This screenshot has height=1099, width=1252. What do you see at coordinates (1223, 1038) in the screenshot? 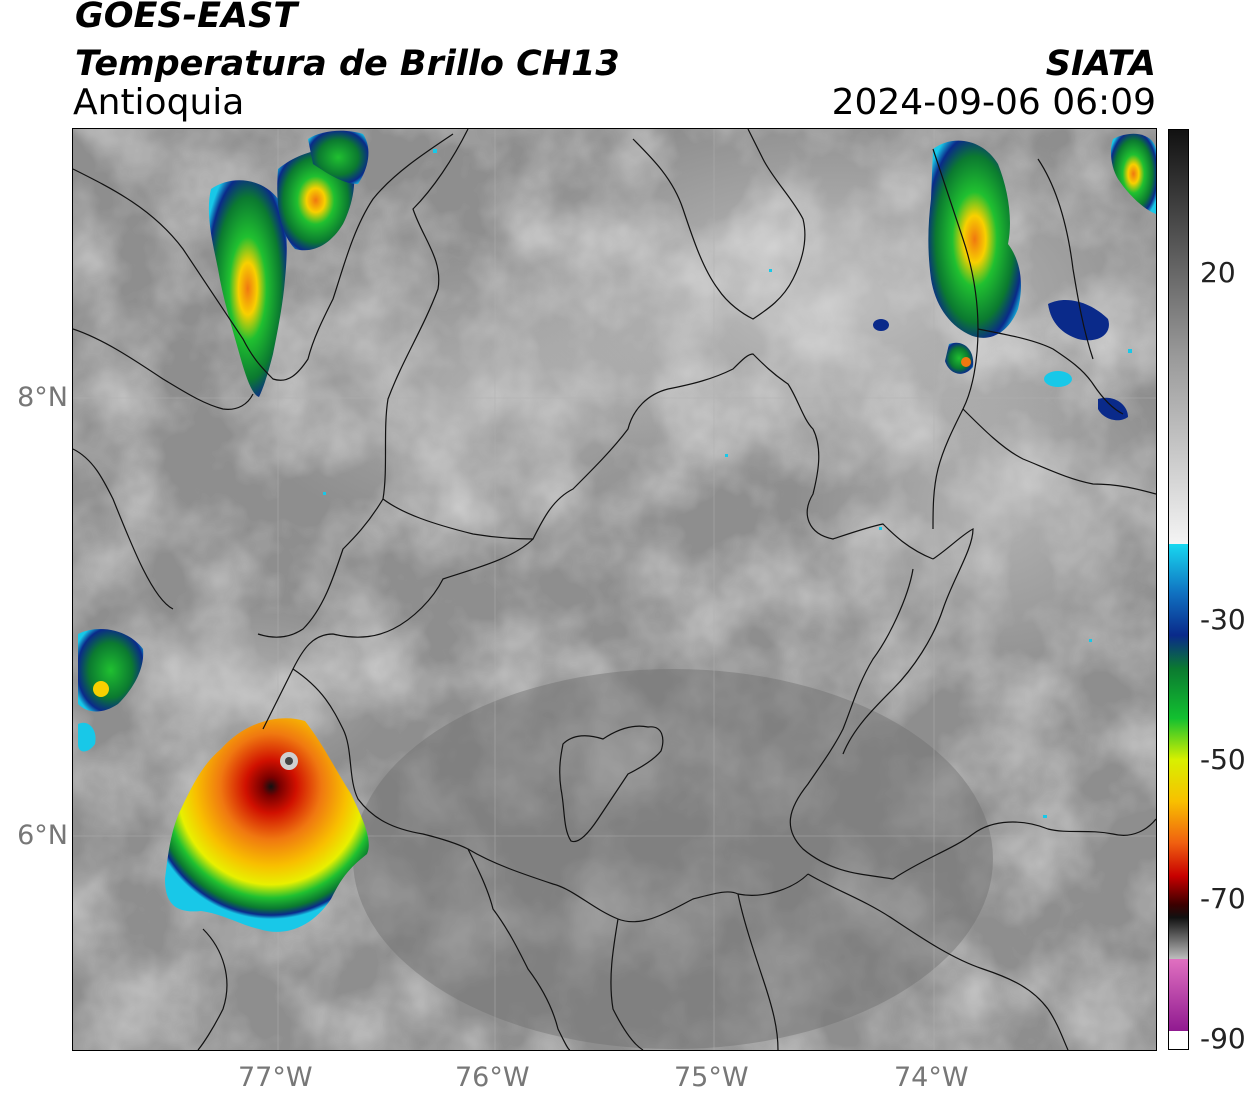
I see `colorbar-tick-minus90: -90` at bounding box center [1223, 1038].